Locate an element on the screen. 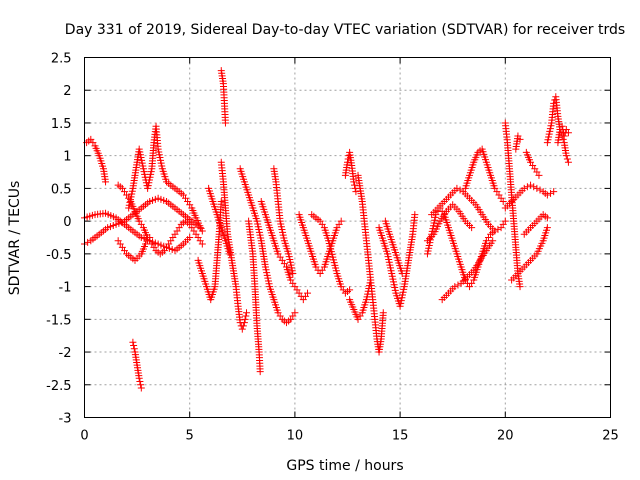  x-tick-label: 20 is located at coordinates (505, 436).